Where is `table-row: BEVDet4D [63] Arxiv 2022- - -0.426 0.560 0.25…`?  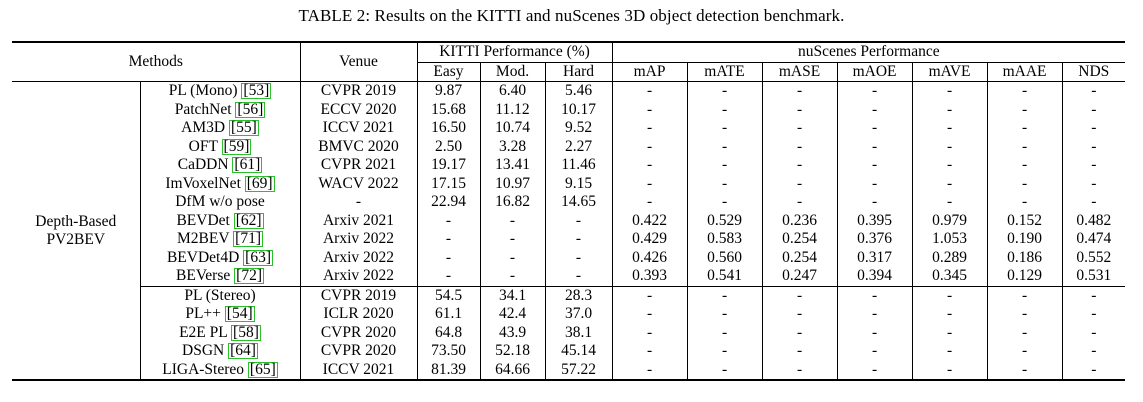 table-row: BEVDet4D [63] Arxiv 2022- - -0.426 0.560 0.25… is located at coordinates (568, 257).